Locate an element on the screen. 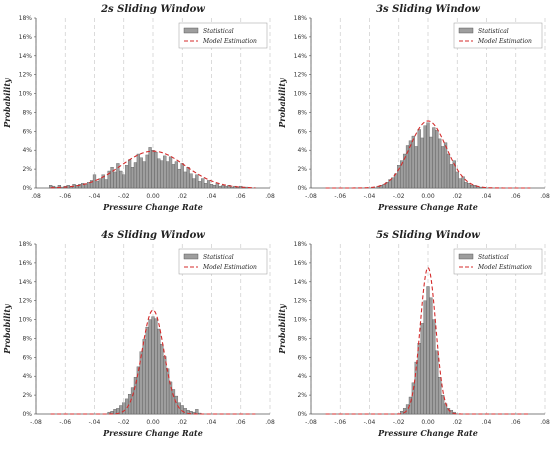  chart-title: 3s Sliding Window is located at coordinates (428, 9).